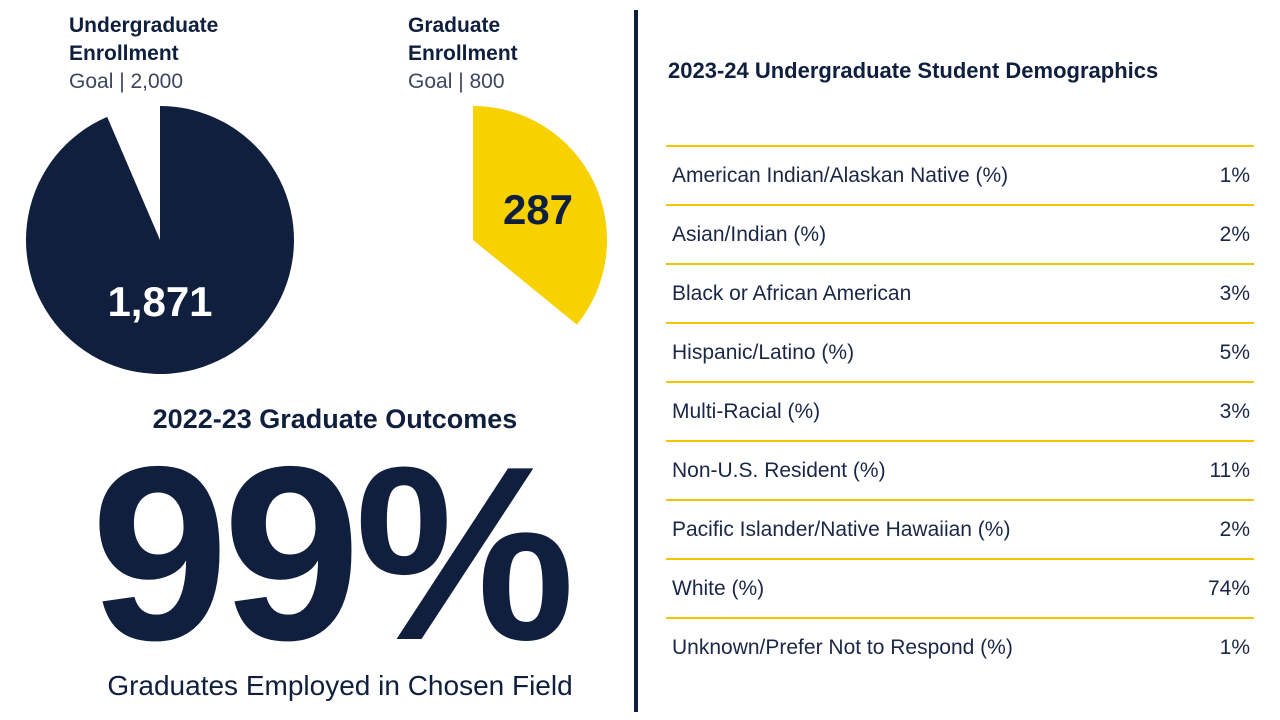  Describe the element at coordinates (960, 469) in the screenshot. I see `table-row: Non-U.S. Resident (%) 11%` at that location.